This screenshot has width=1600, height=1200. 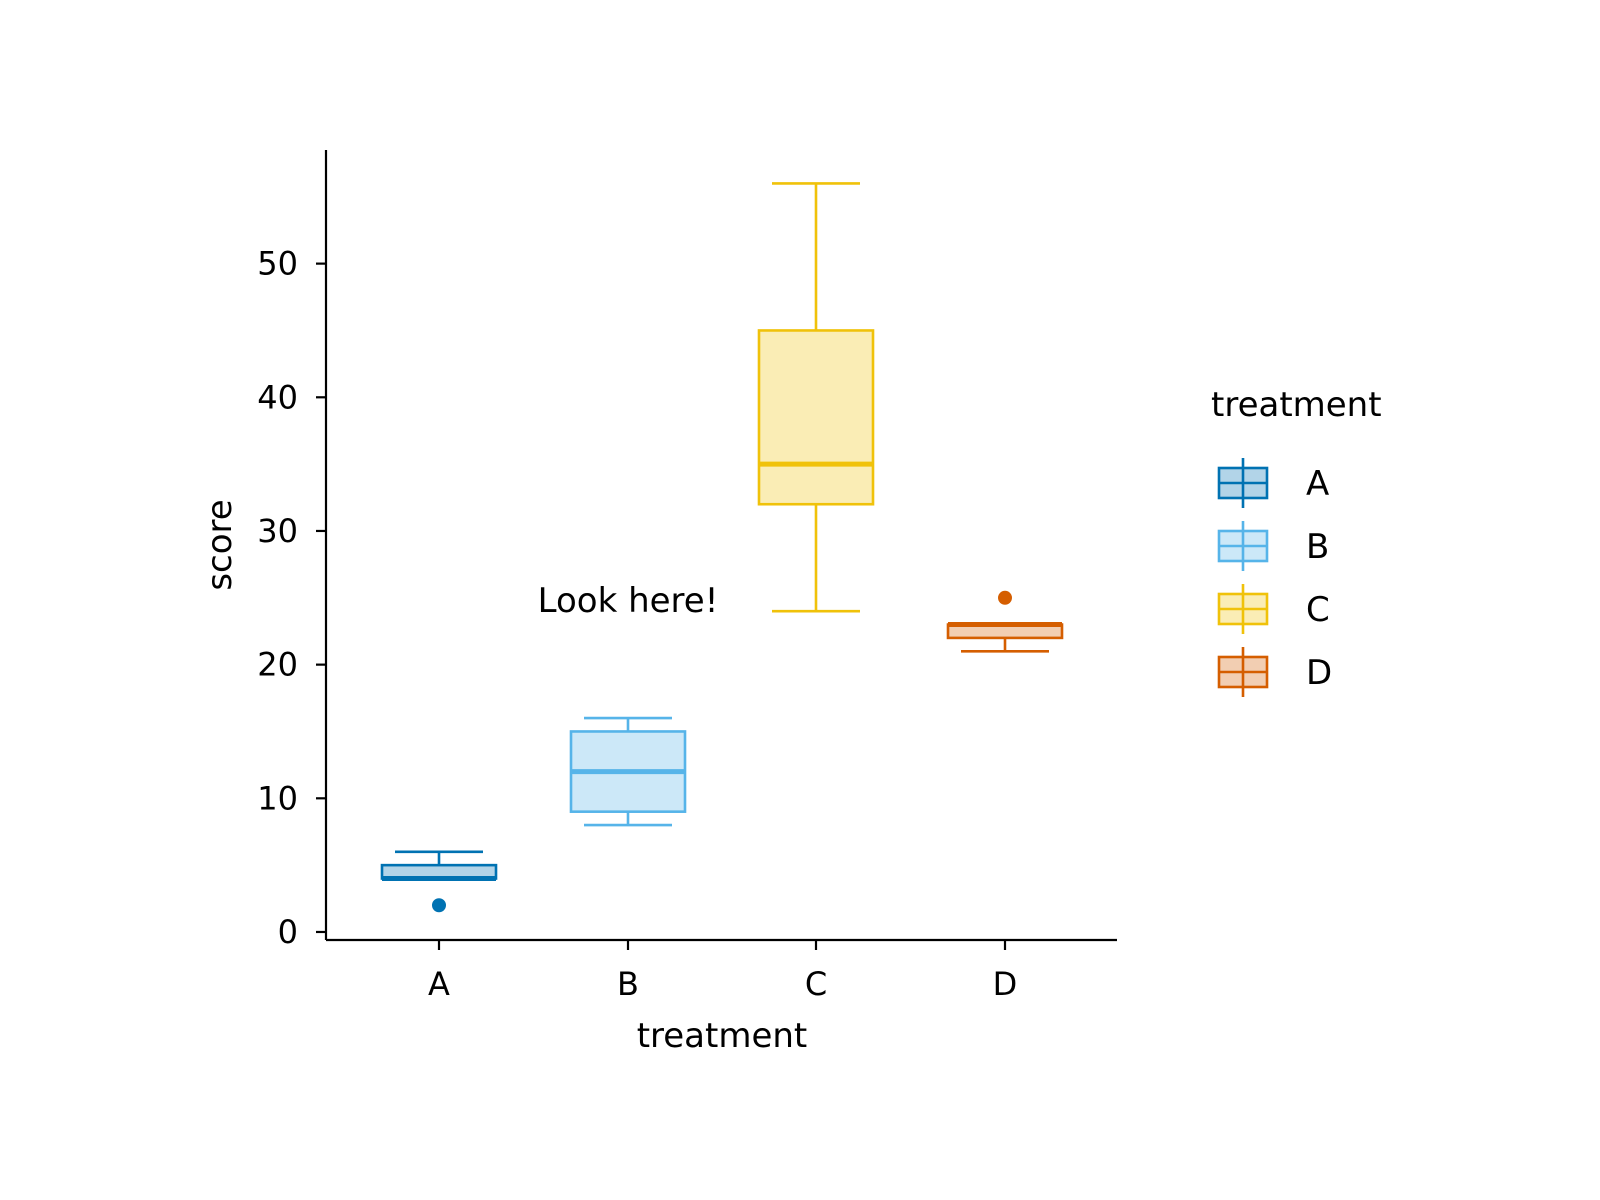 What do you see at coordinates (1274, 672) in the screenshot?
I see `legend-entry-D: D` at bounding box center [1274, 672].